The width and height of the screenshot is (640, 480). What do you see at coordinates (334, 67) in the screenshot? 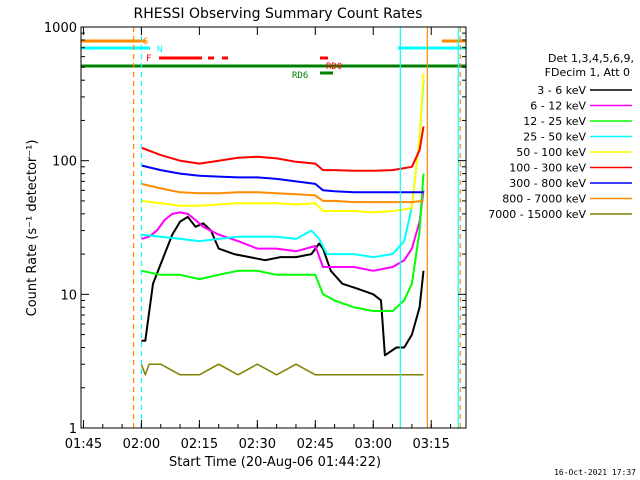
I see `flag-label-rd0: RD0` at bounding box center [334, 67].